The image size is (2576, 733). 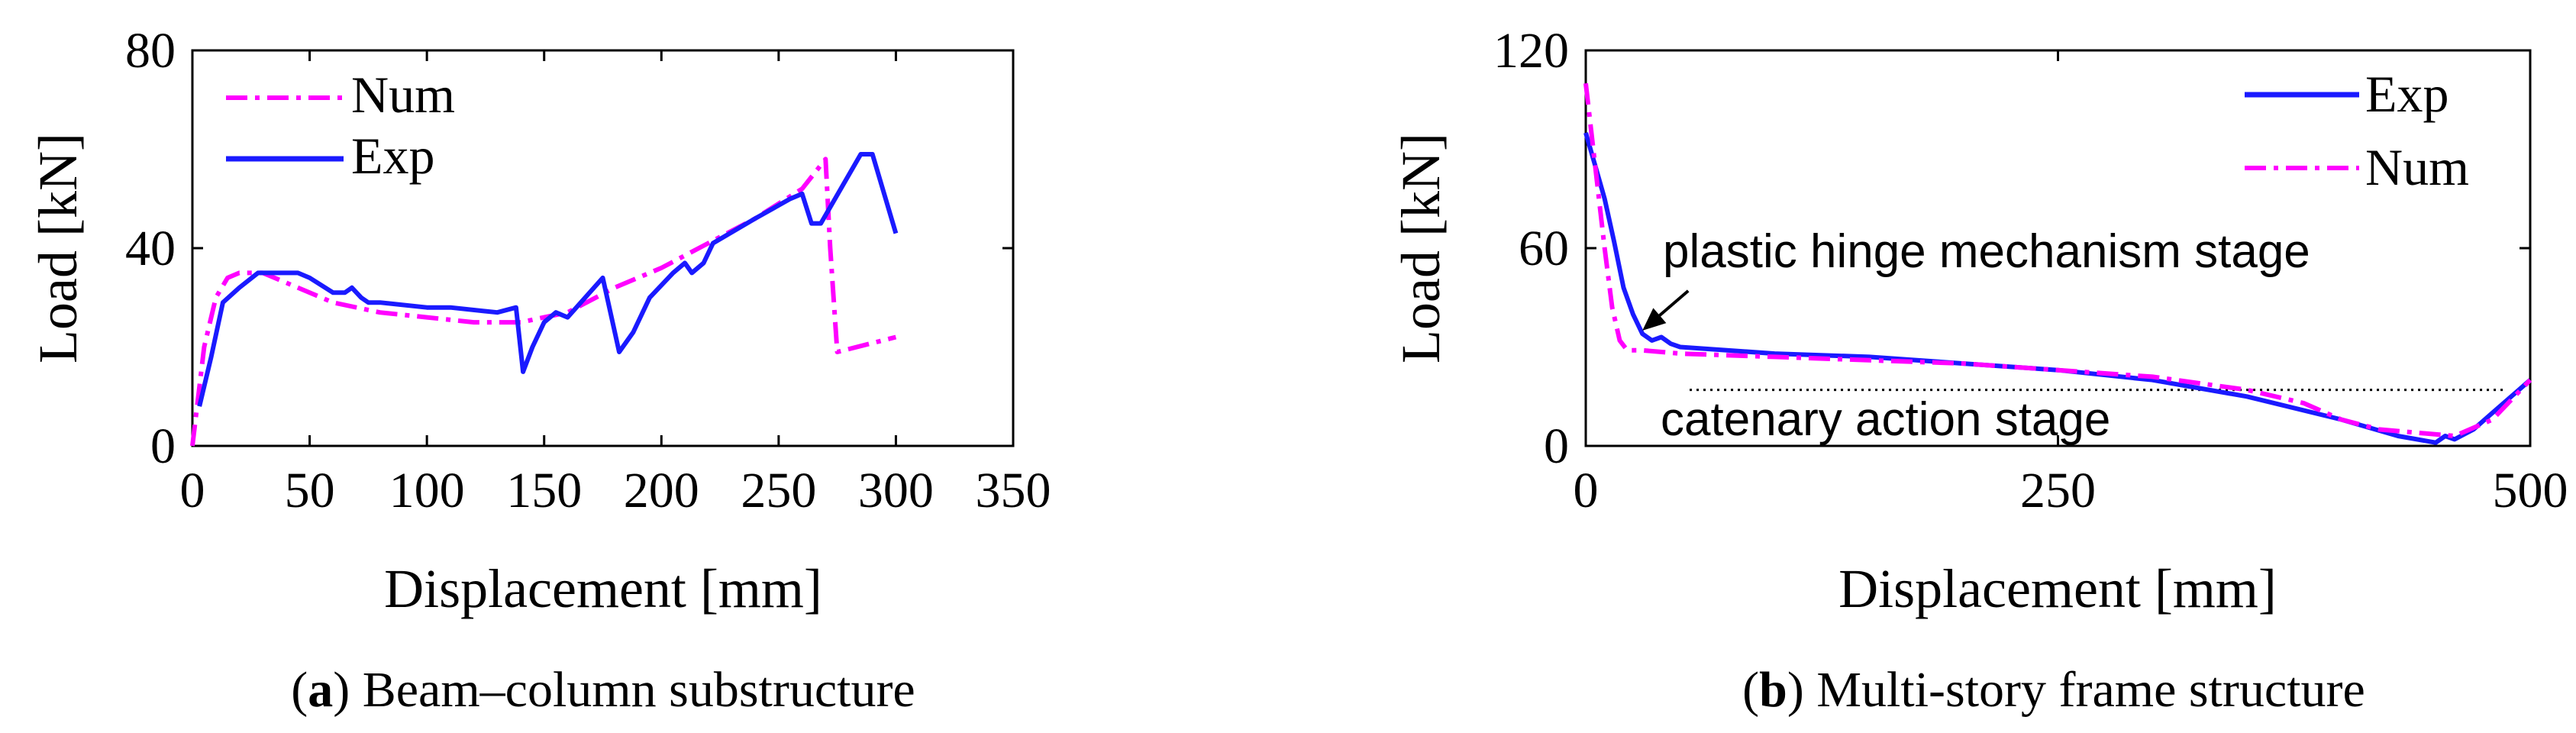 What do you see at coordinates (150, 249) in the screenshot?
I see `y-tick-label: 40` at bounding box center [150, 249].